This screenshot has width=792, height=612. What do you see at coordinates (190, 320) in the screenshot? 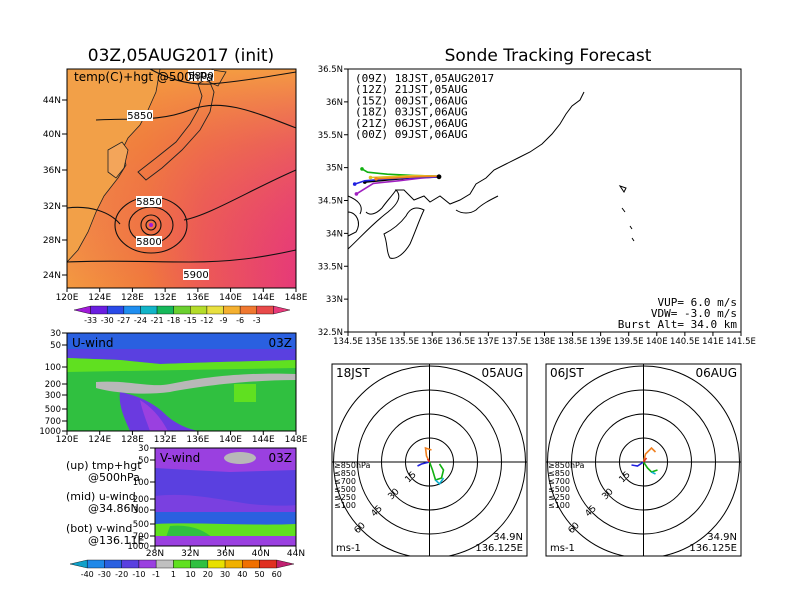
I see `colorbar-label: -15` at bounding box center [190, 320].